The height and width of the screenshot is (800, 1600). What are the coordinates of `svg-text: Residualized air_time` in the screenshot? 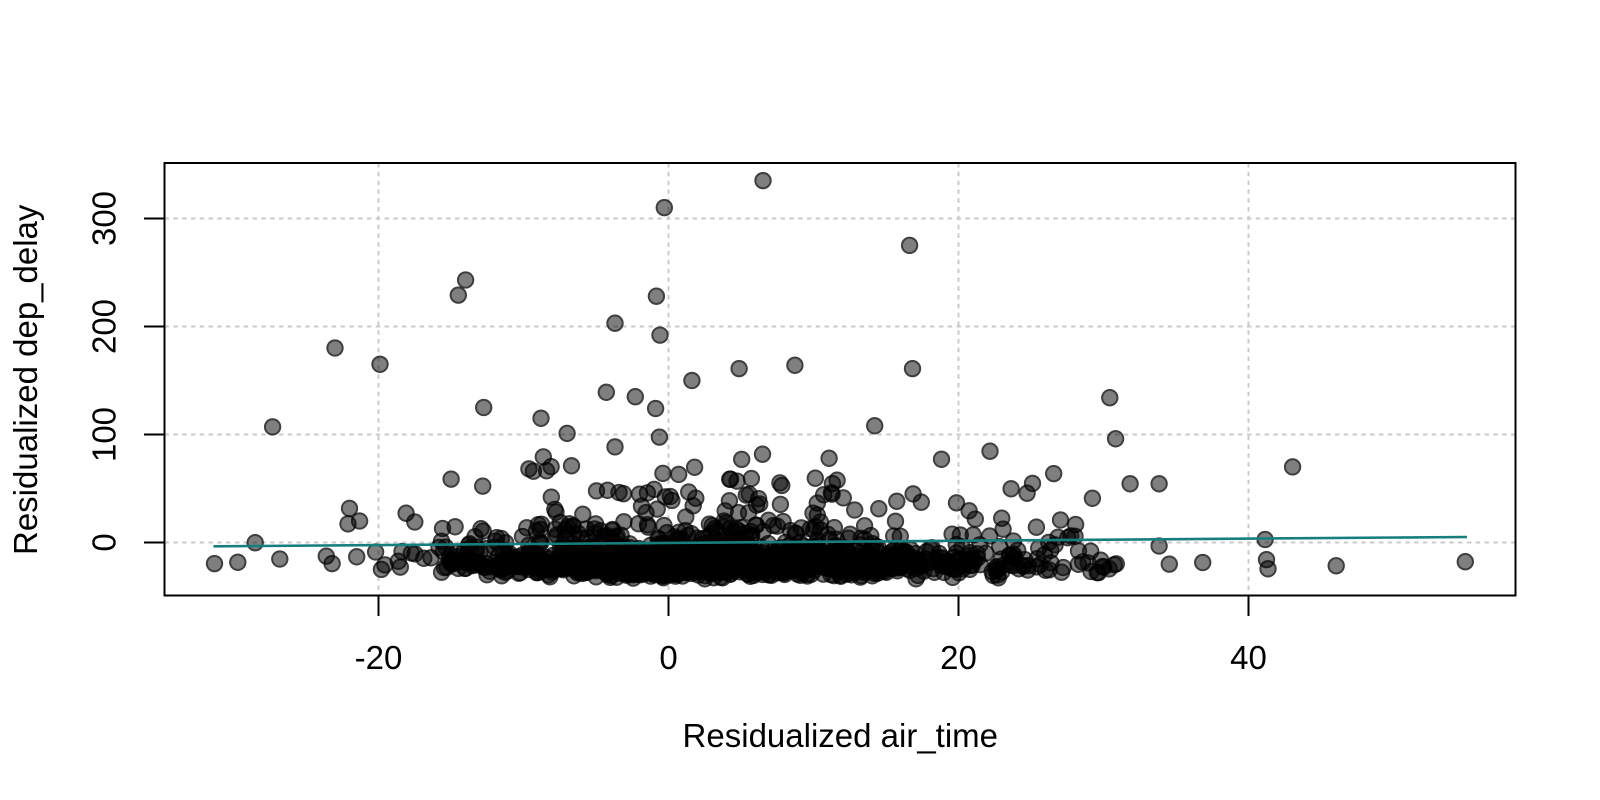 It's located at (840, 735).